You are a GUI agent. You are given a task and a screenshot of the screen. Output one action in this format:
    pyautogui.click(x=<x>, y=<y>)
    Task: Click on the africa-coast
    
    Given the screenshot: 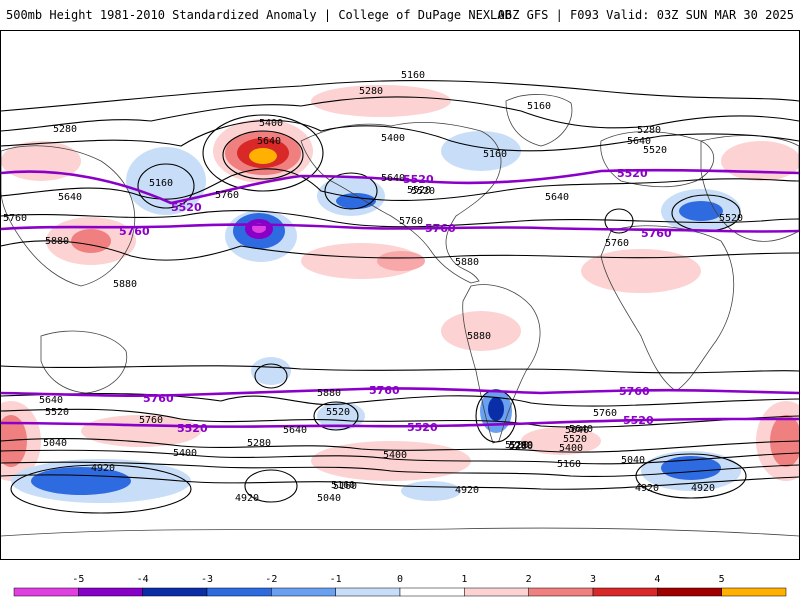 What is the action you would take?
    pyautogui.click(x=667, y=308)
    